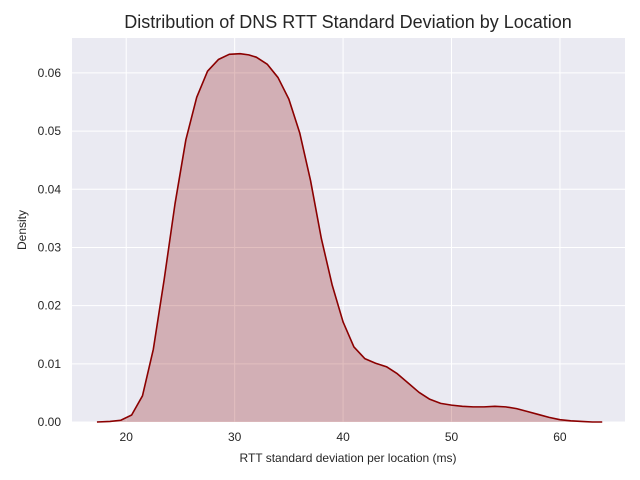 Image resolution: width=640 pixels, height=480 pixels. I want to click on x-axis-ticks: 20 30 40 50 60, so click(343, 437).